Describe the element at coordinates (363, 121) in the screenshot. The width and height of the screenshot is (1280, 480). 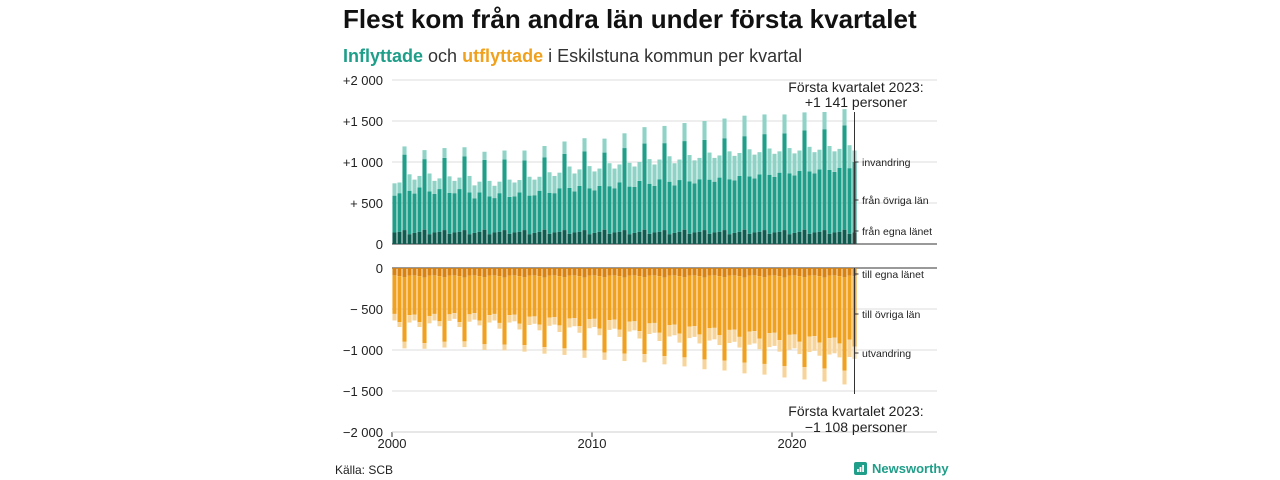
I see `y-tick-label-top: +1 500` at that location.